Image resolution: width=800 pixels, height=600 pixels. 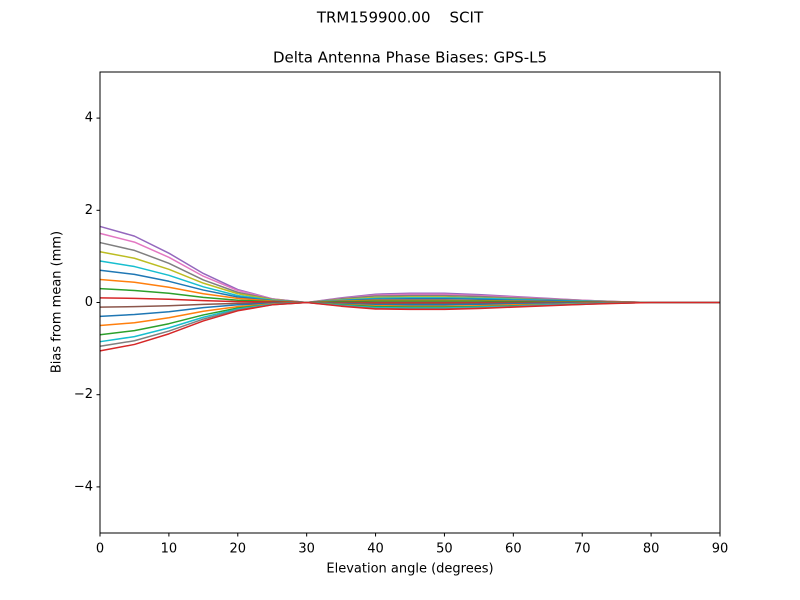 What do you see at coordinates (83, 394) in the screenshot?
I see `y-tick-label: −2` at bounding box center [83, 394].